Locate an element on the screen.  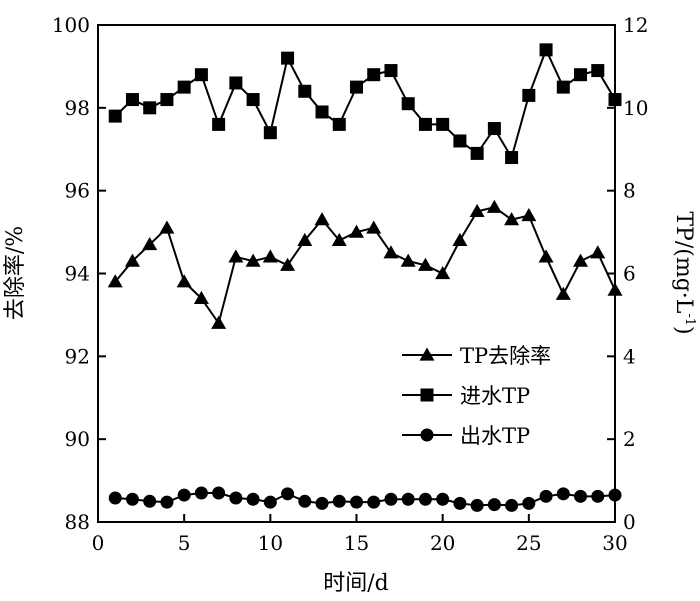
legend-label: 出水TP is located at coordinates (495, 436).